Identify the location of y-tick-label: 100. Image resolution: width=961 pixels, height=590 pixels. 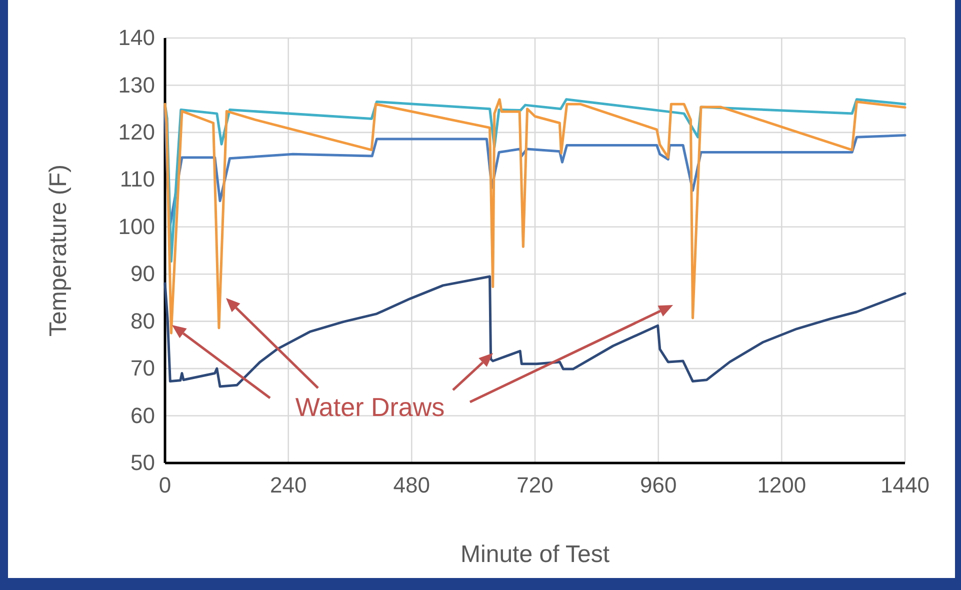
(136, 226).